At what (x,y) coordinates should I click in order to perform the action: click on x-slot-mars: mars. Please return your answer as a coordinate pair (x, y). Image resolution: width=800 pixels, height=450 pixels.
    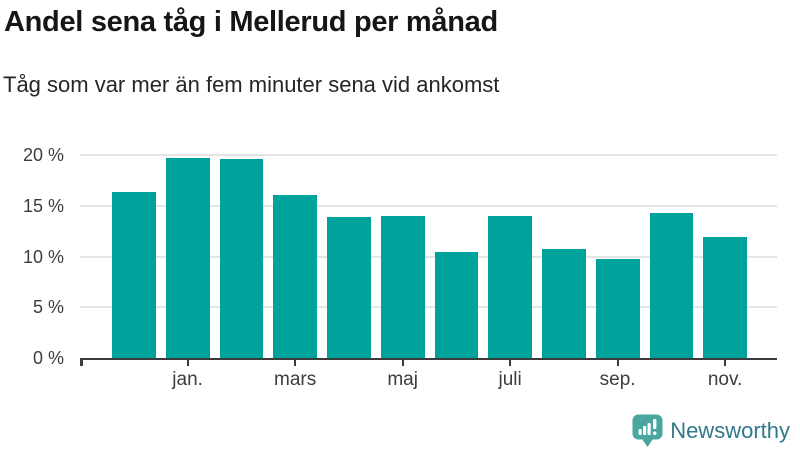
    Looking at the image, I should click on (295, 379).